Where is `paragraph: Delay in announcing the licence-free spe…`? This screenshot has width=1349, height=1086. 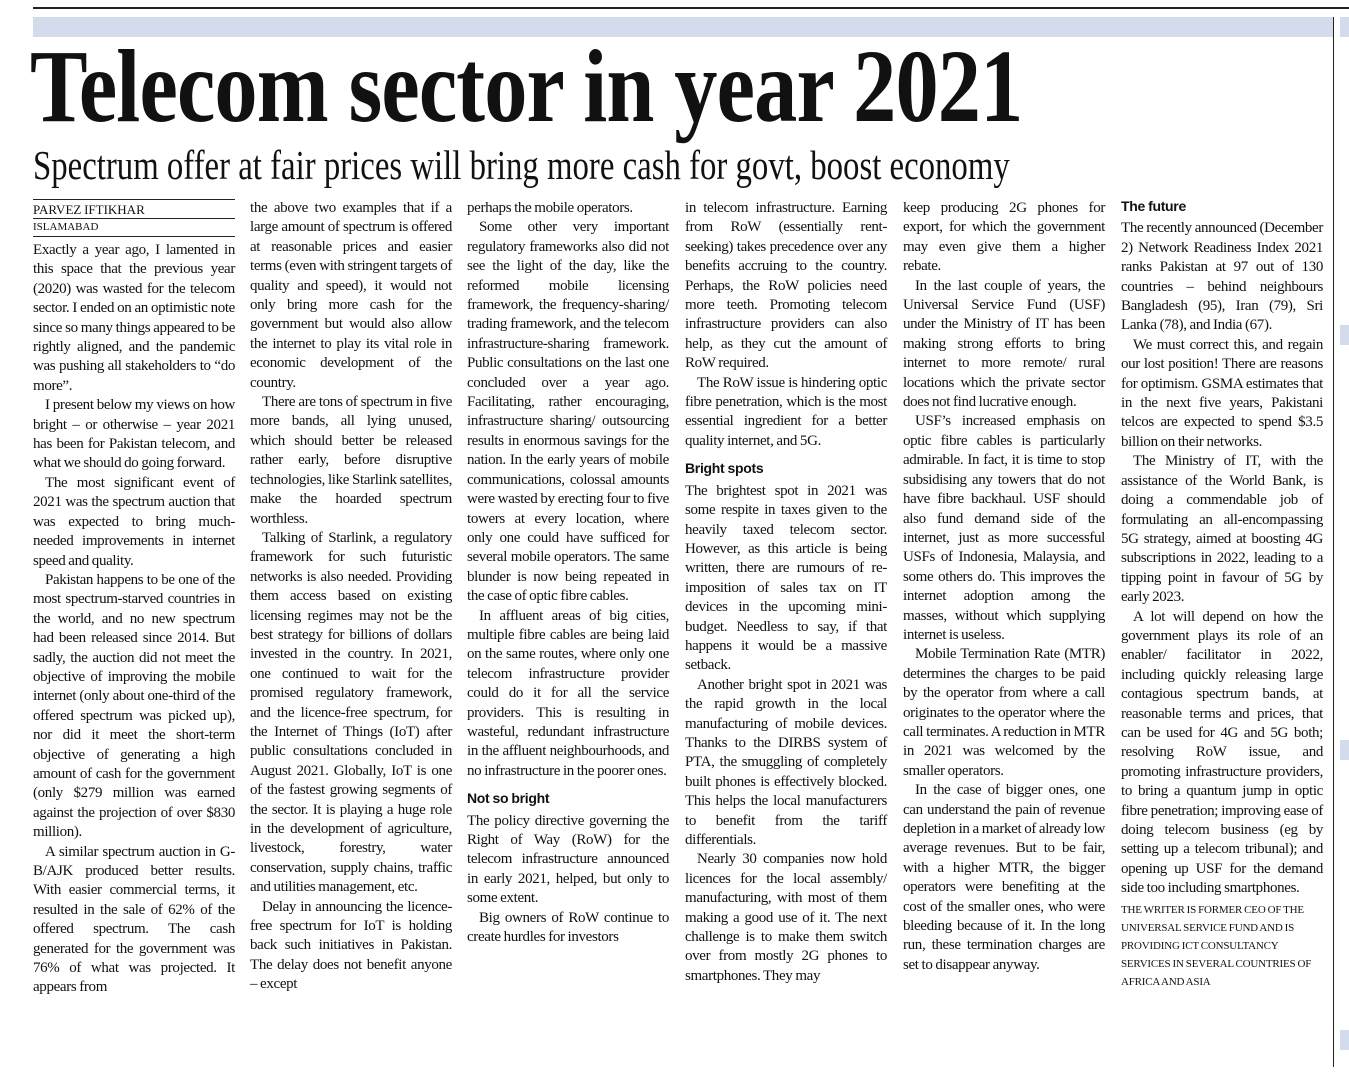 paragraph: Delay in announcing the licence-free spe… is located at coordinates (351, 945).